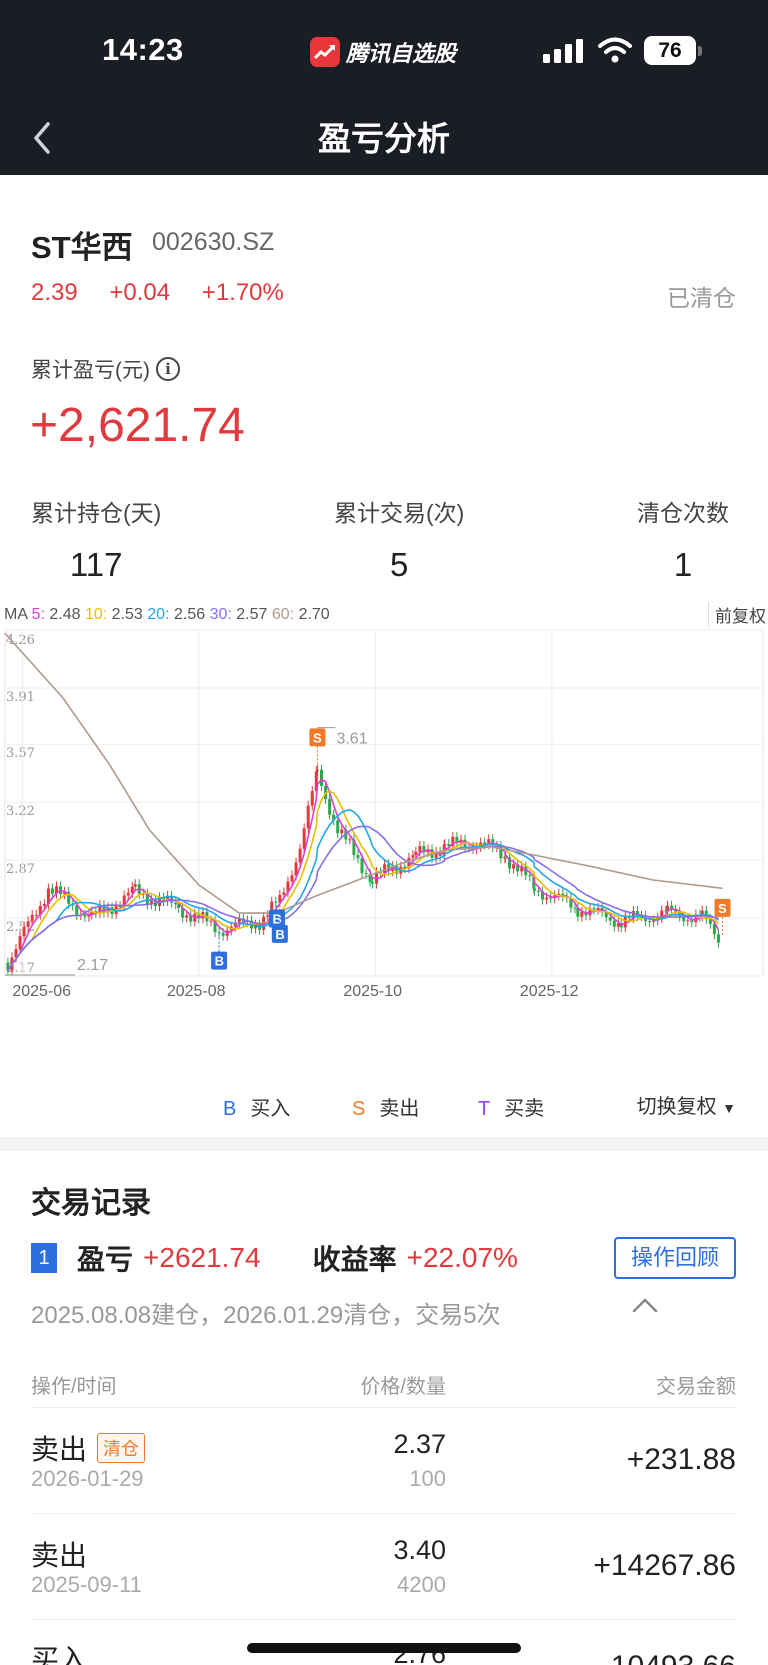 The height and width of the screenshot is (1665, 768). Describe the element at coordinates (421, 1584) in the screenshot. I see `trade-qty: 4200` at that location.